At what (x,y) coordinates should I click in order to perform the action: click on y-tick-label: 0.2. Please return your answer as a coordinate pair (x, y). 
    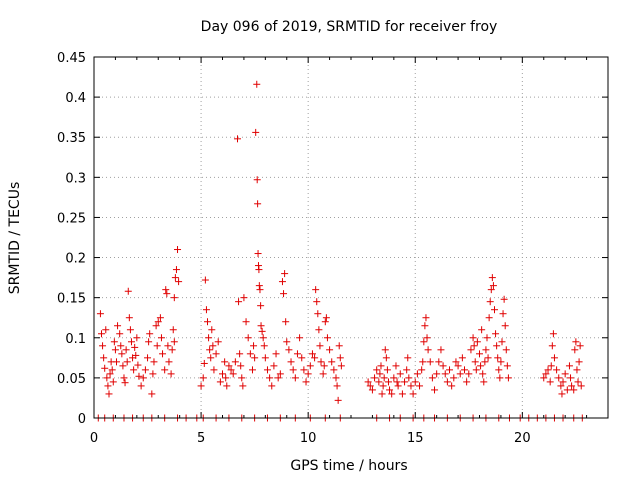
    Looking at the image, I should click on (75, 259).